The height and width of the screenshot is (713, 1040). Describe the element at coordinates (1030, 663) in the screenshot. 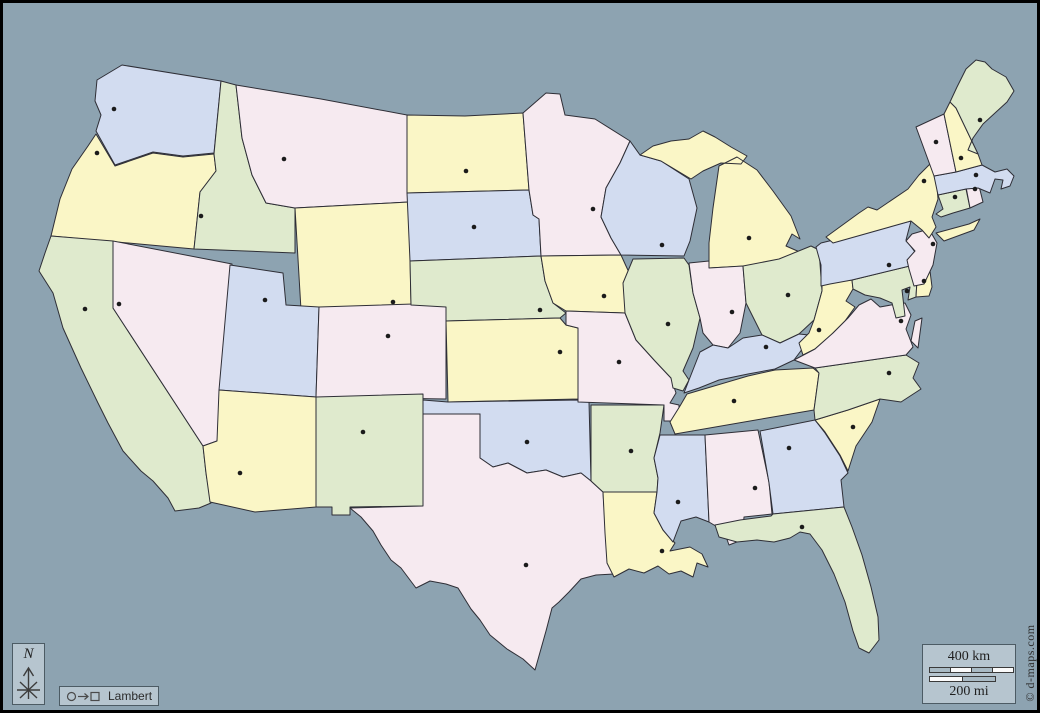

I see `copyright: © d-maps.com` at that location.